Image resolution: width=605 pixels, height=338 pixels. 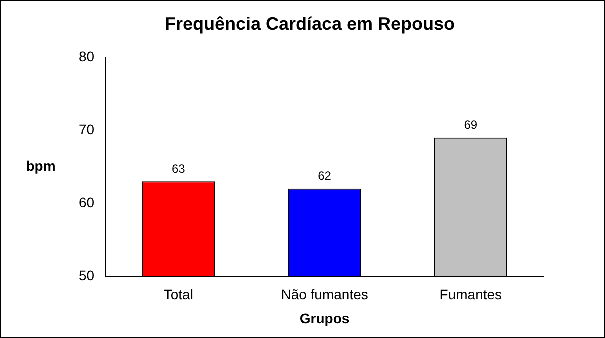 I want to click on chart-title: Frequência Cardíaca em Repouso, so click(x=310, y=24).